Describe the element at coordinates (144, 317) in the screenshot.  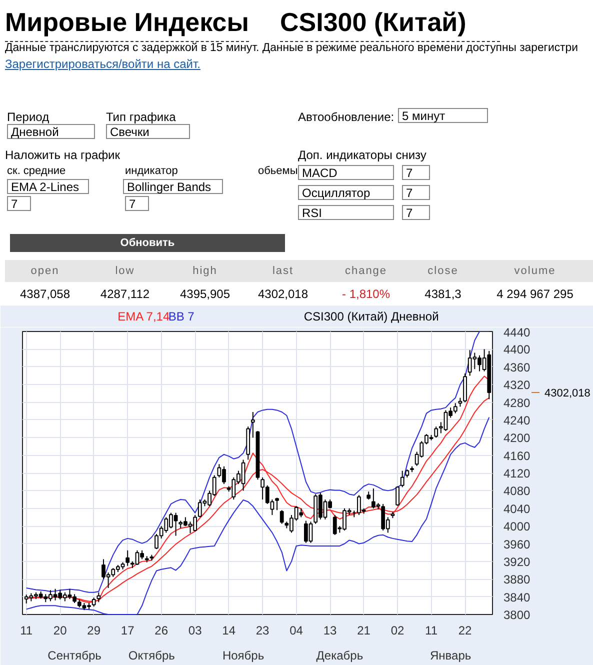
I see `text: EMA 7,14` at that location.